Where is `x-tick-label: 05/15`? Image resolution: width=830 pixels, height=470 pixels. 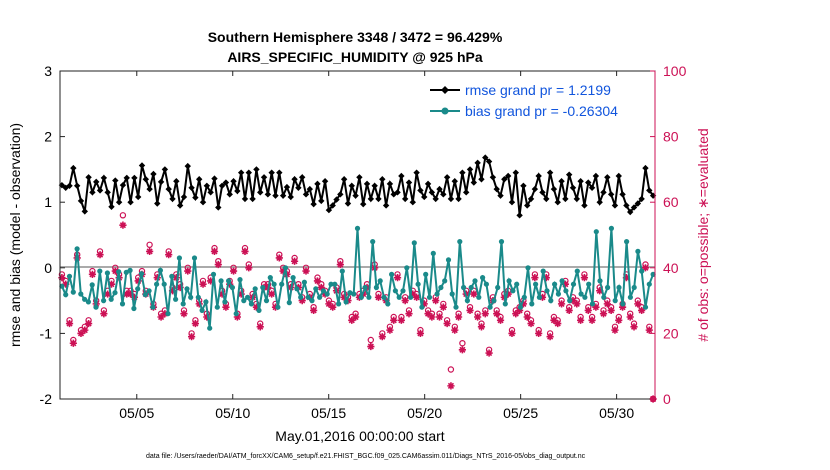
x-tick-label: 05/15 is located at coordinates (328, 413).